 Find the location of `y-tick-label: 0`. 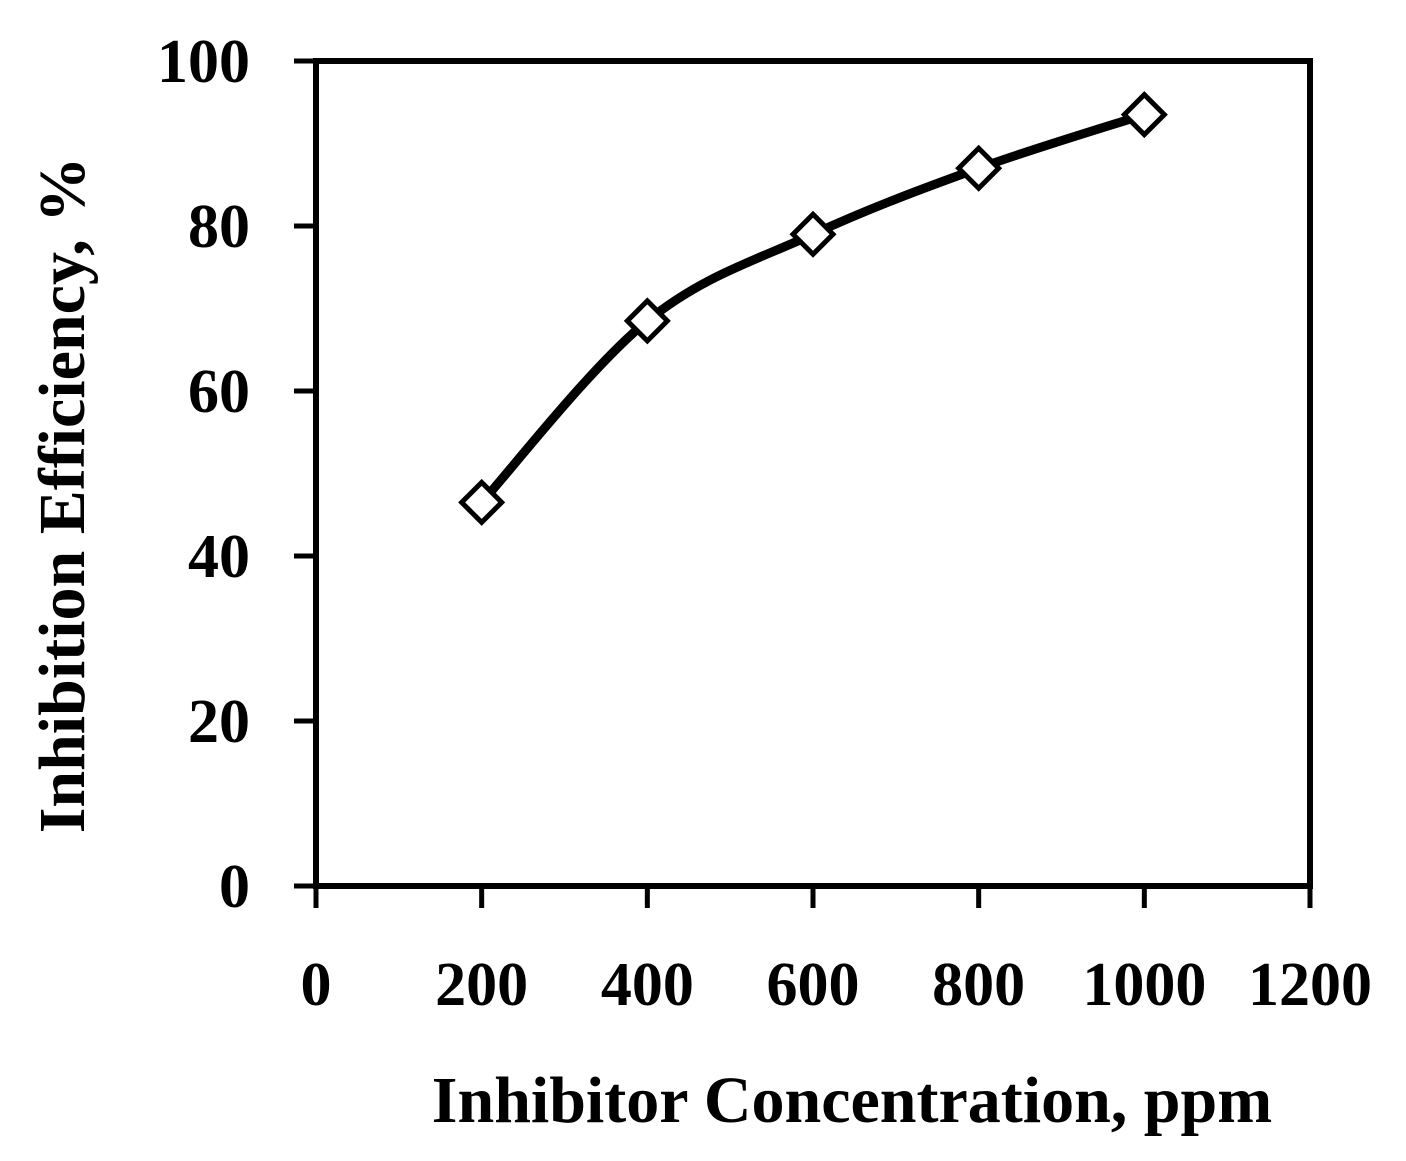

y-tick-label: 0 is located at coordinates (234, 887).